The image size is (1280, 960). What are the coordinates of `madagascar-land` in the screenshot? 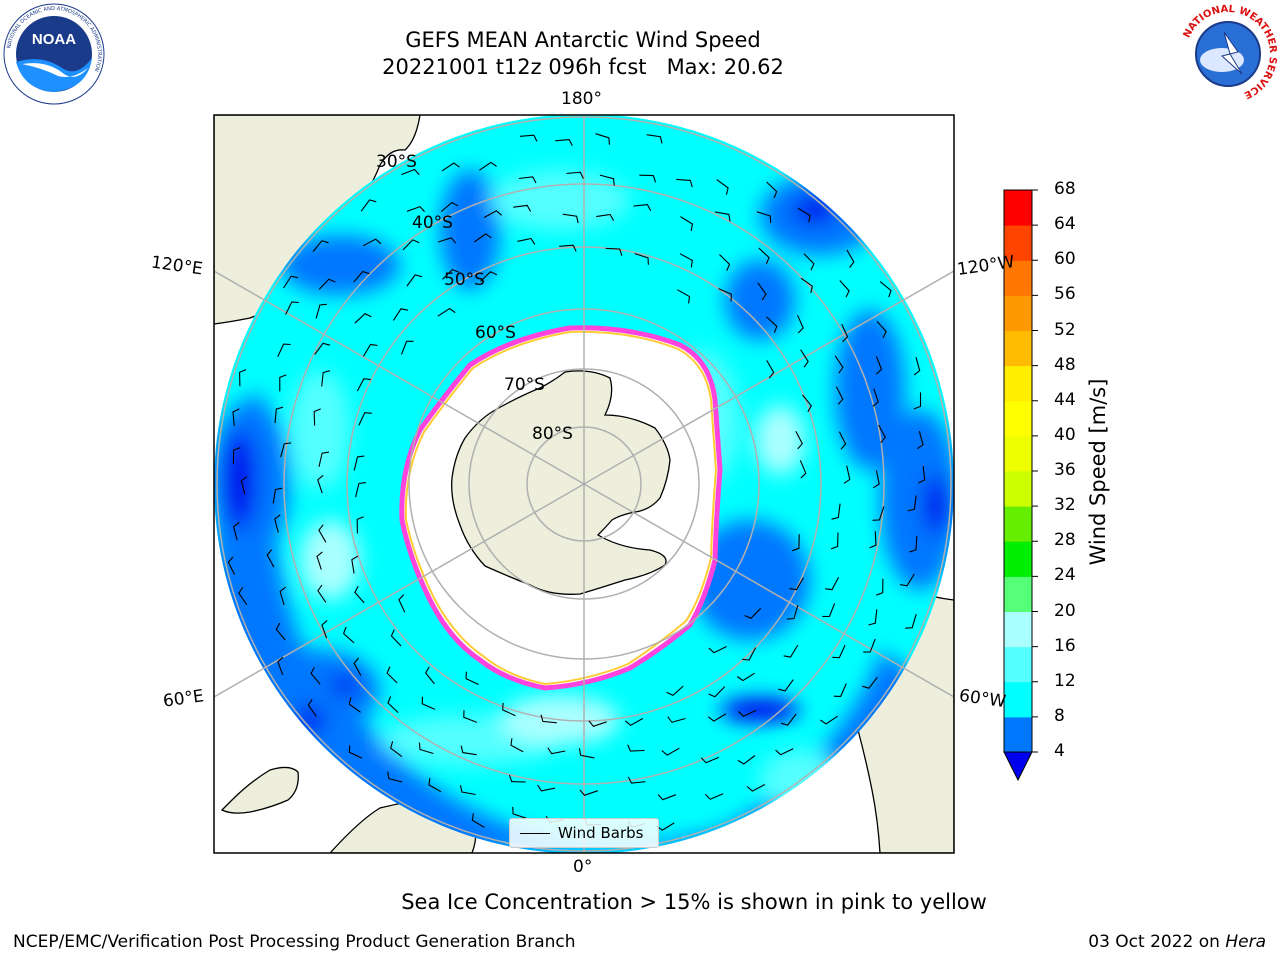 It's located at (259, 790).